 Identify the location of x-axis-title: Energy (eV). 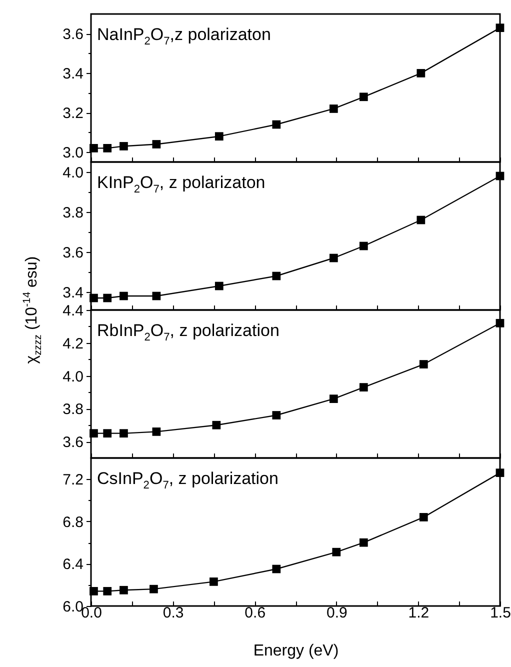
(296, 651).